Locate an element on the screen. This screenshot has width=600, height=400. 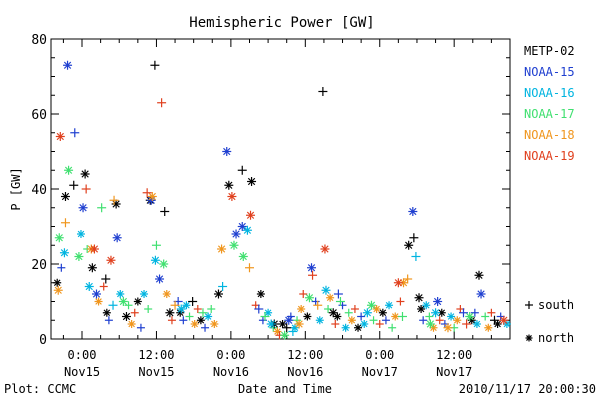
legend-entry-noaa-15: NOAA-15 is located at coordinates (549, 72).